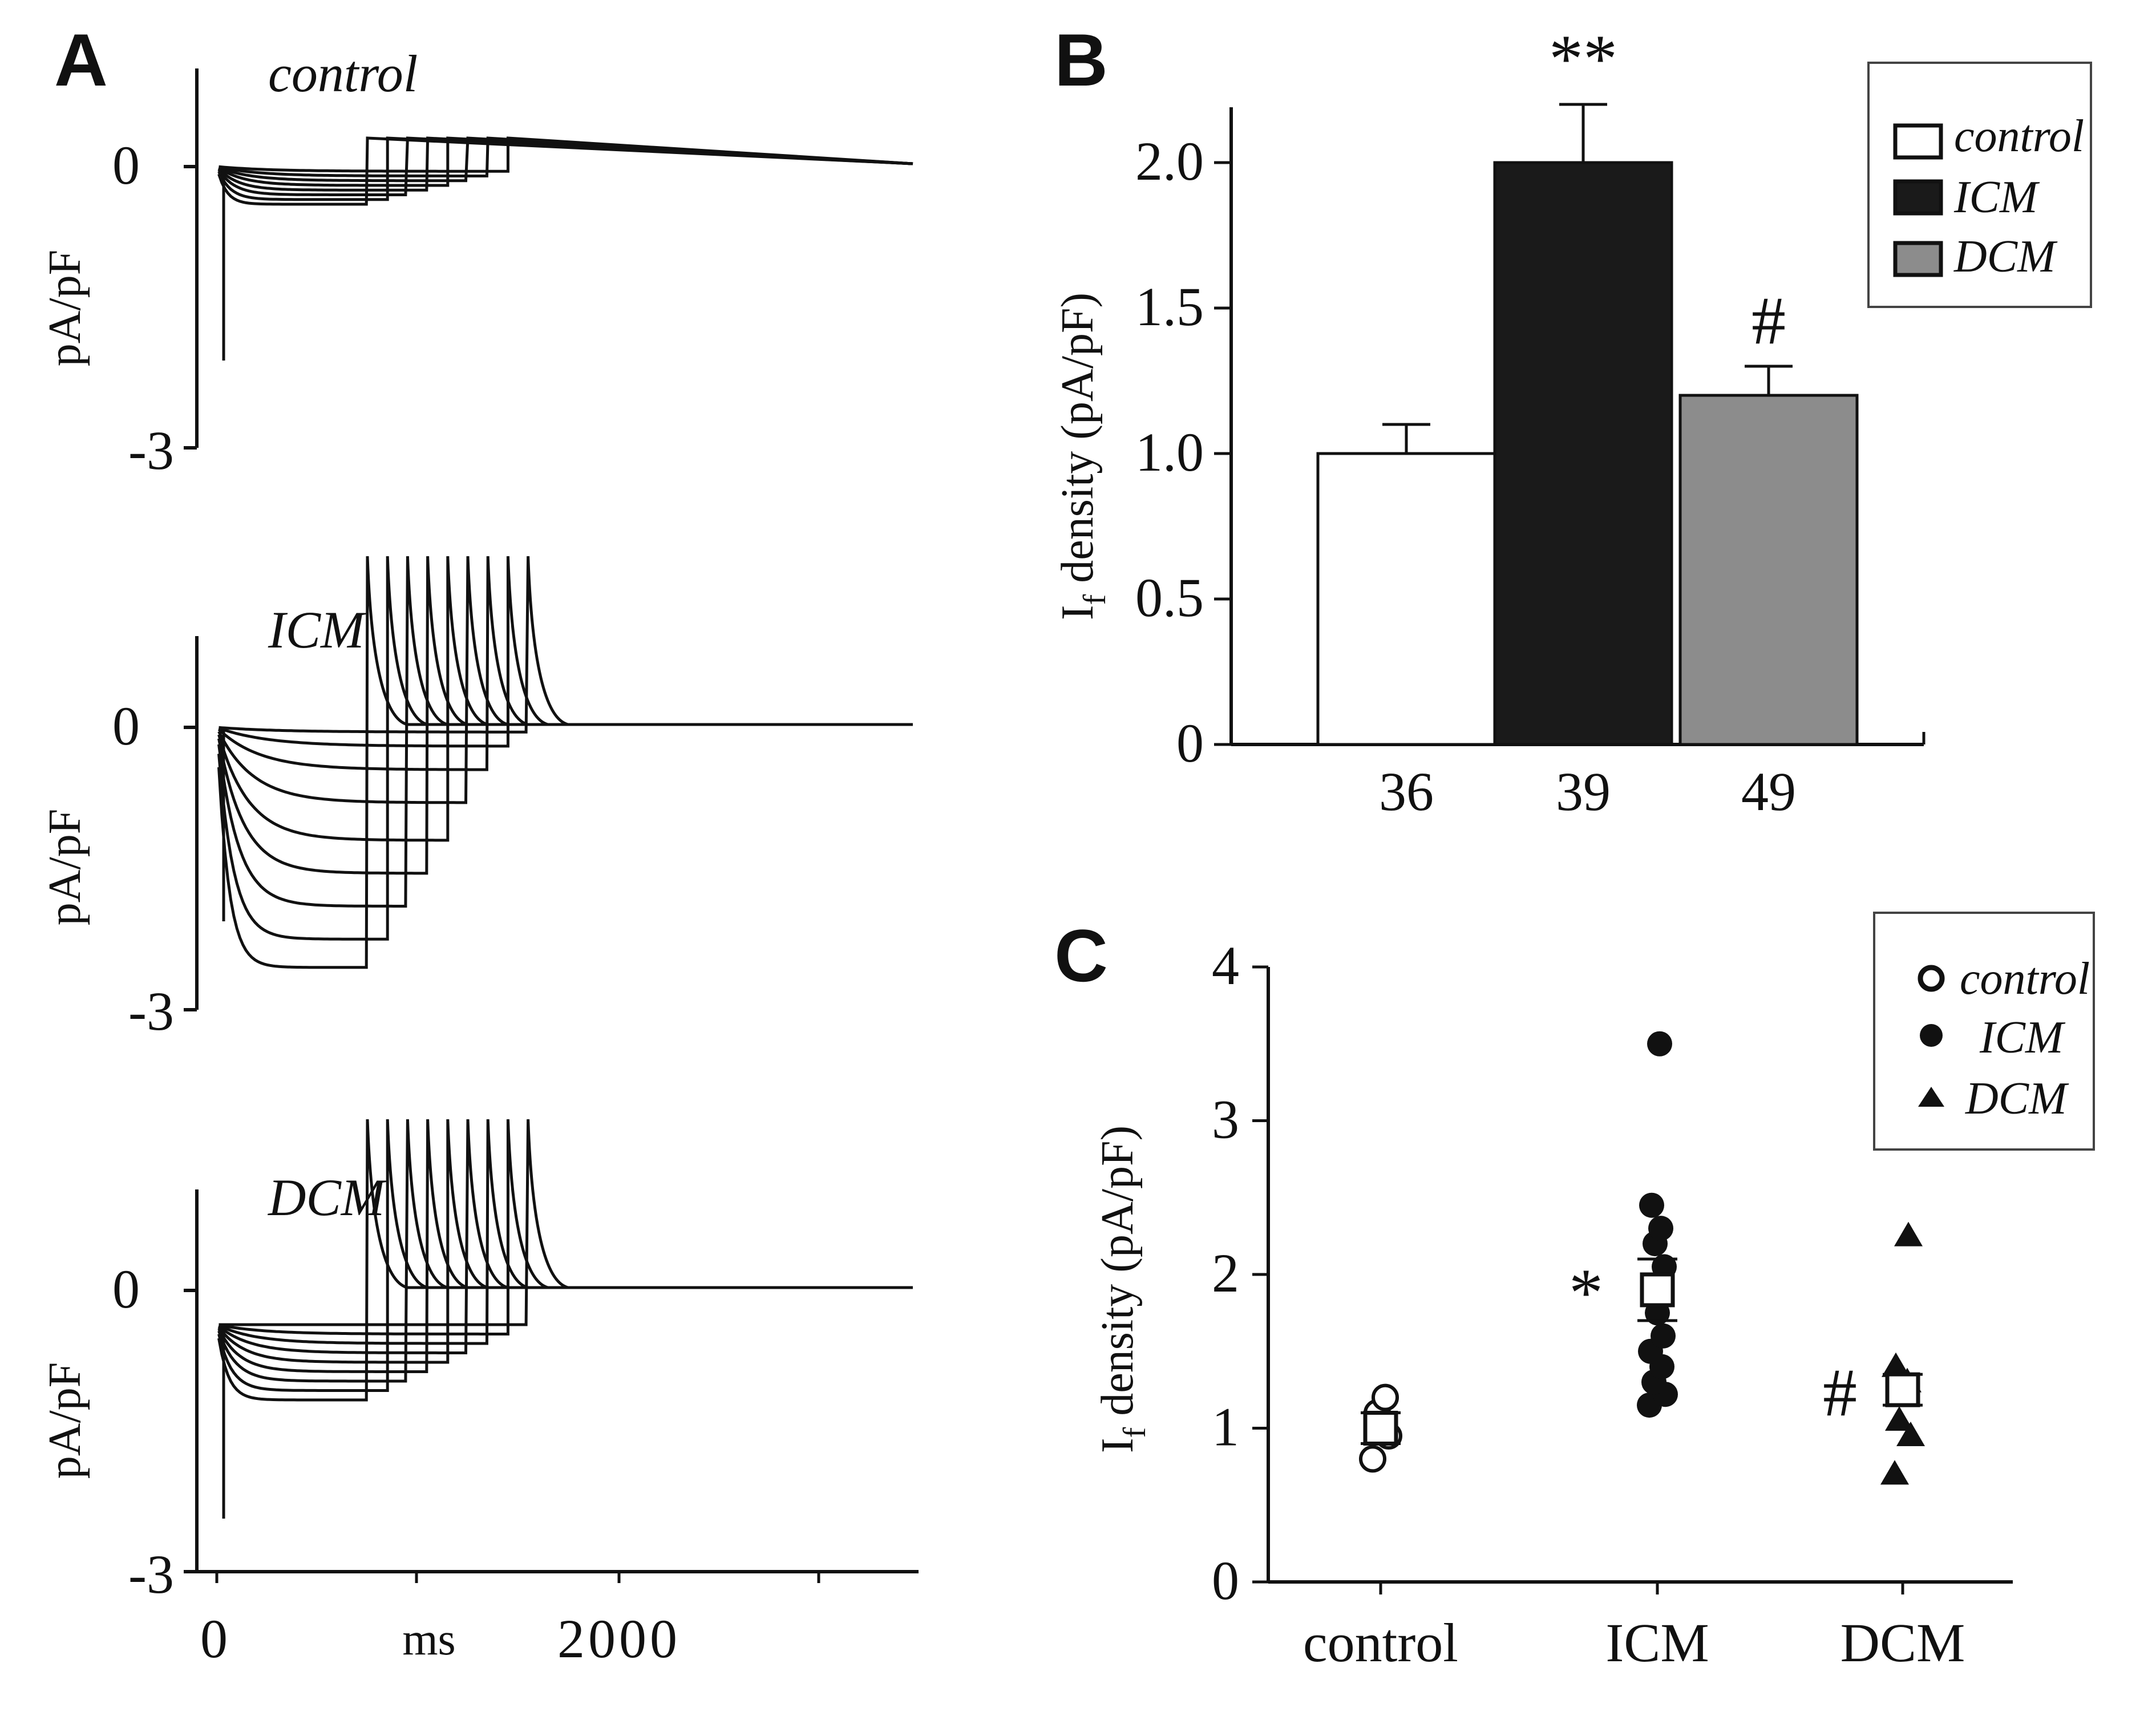  What do you see at coordinates (1584, 791) in the screenshot?
I see `x-tick-label-icm: 39` at bounding box center [1584, 791].